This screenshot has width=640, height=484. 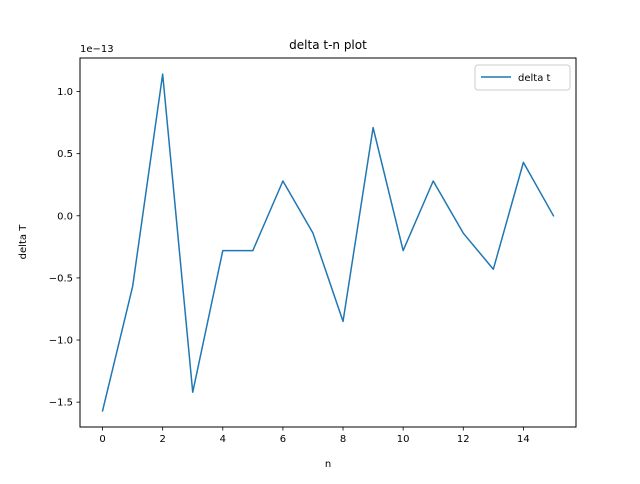 What do you see at coordinates (65, 216) in the screenshot?
I see `y-tick-label: 0.0` at bounding box center [65, 216].